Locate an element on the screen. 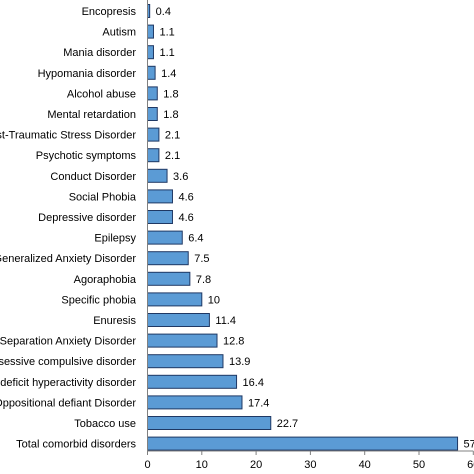  x-tick-label: 40 is located at coordinates (365, 465).